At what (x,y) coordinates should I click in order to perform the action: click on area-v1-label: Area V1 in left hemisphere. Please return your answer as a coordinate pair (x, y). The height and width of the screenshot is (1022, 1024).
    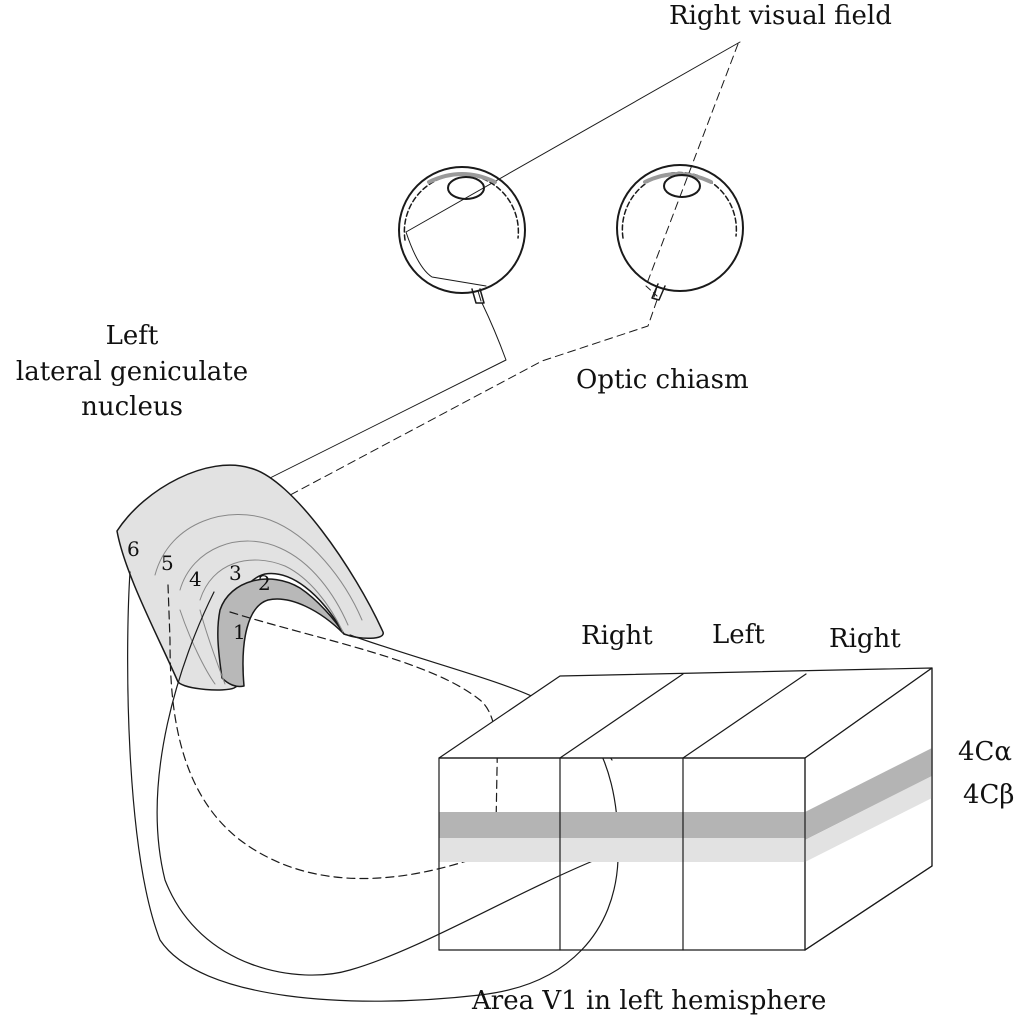
    Looking at the image, I should click on (649, 1001).